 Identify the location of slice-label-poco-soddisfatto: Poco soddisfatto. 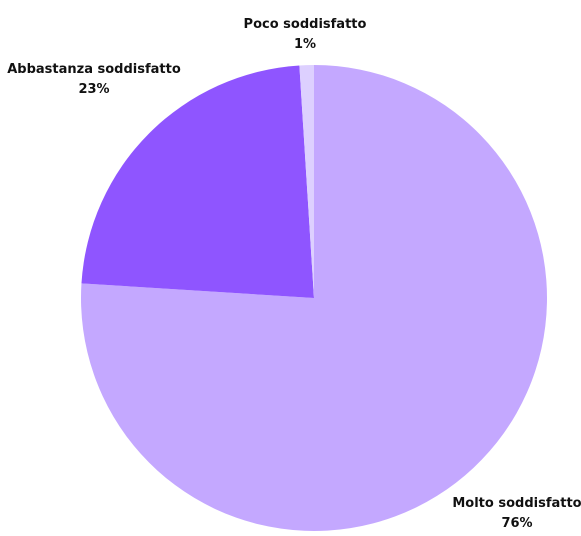
(305, 24).